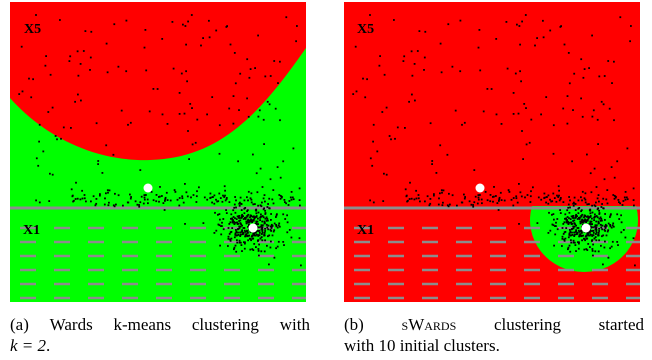 The height and width of the screenshot is (360, 652). What do you see at coordinates (480, 188) in the screenshot?
I see `centroid-marker-top` at bounding box center [480, 188].